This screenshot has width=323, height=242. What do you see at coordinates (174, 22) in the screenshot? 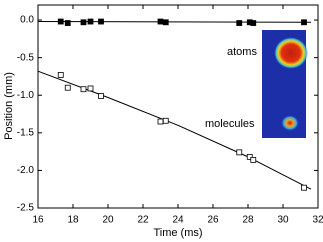
I see `fit-line` at bounding box center [174, 22].